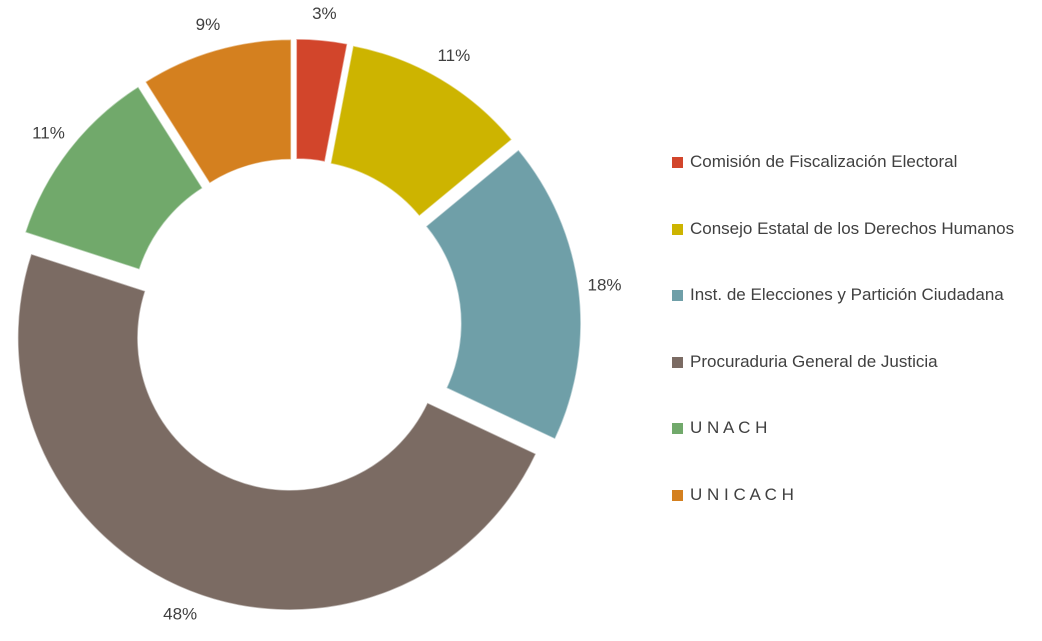 The height and width of the screenshot is (641, 1042). Describe the element at coordinates (605, 284) in the screenshot. I see `data-label: 18%` at that location.